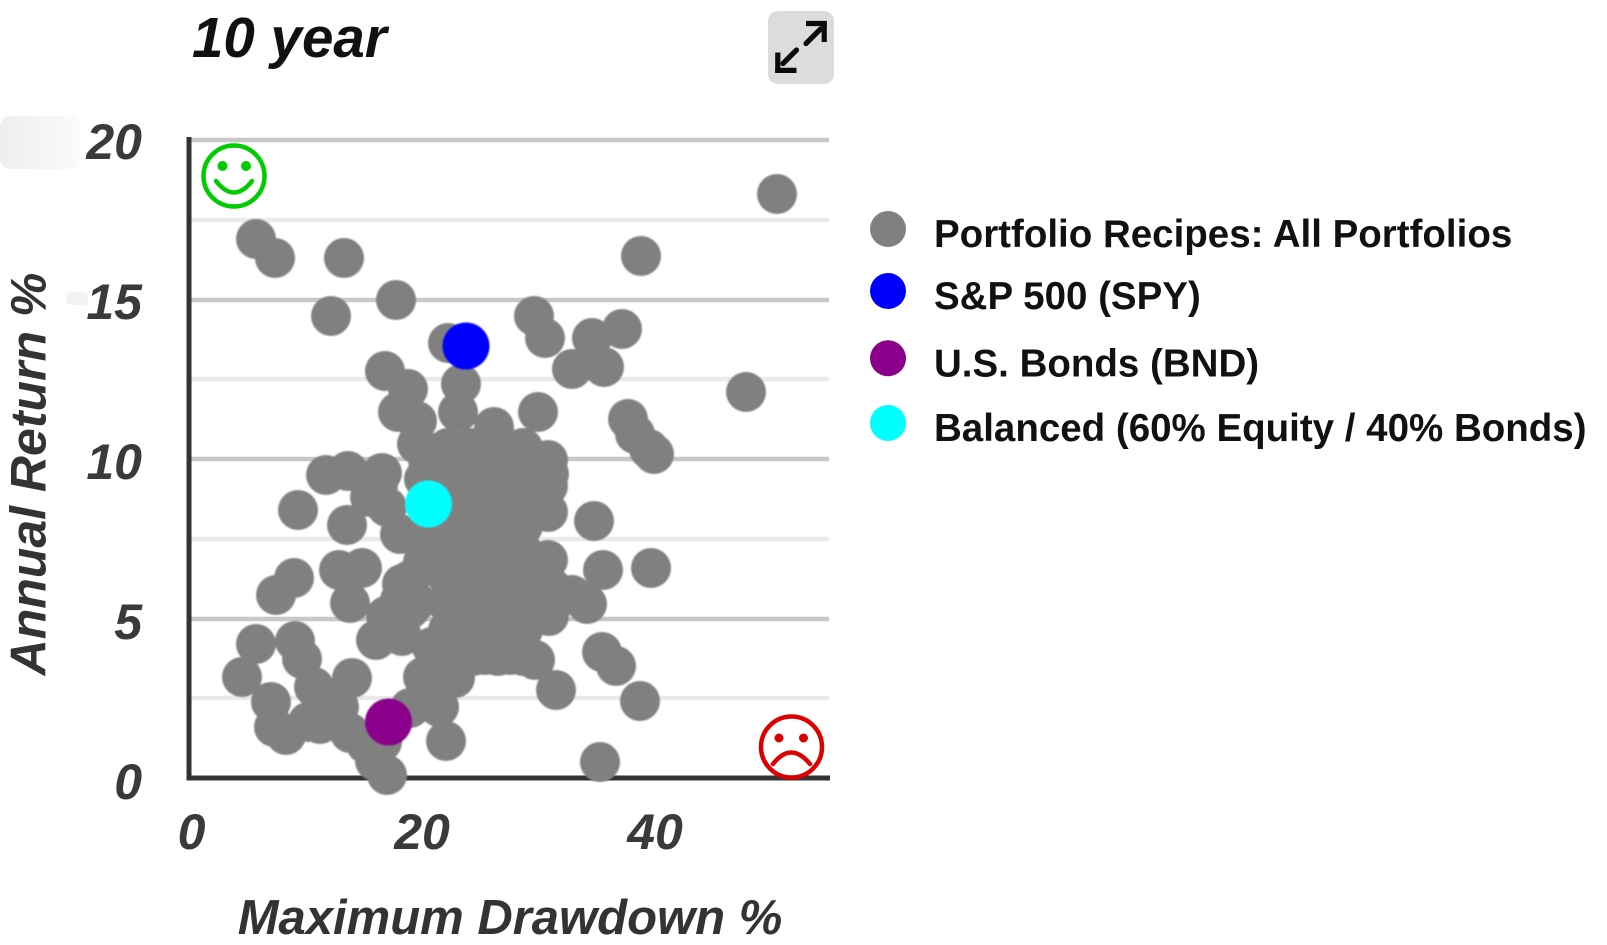  What do you see at coordinates (654, 832) in the screenshot?
I see `svg-text: 40` at bounding box center [654, 832].